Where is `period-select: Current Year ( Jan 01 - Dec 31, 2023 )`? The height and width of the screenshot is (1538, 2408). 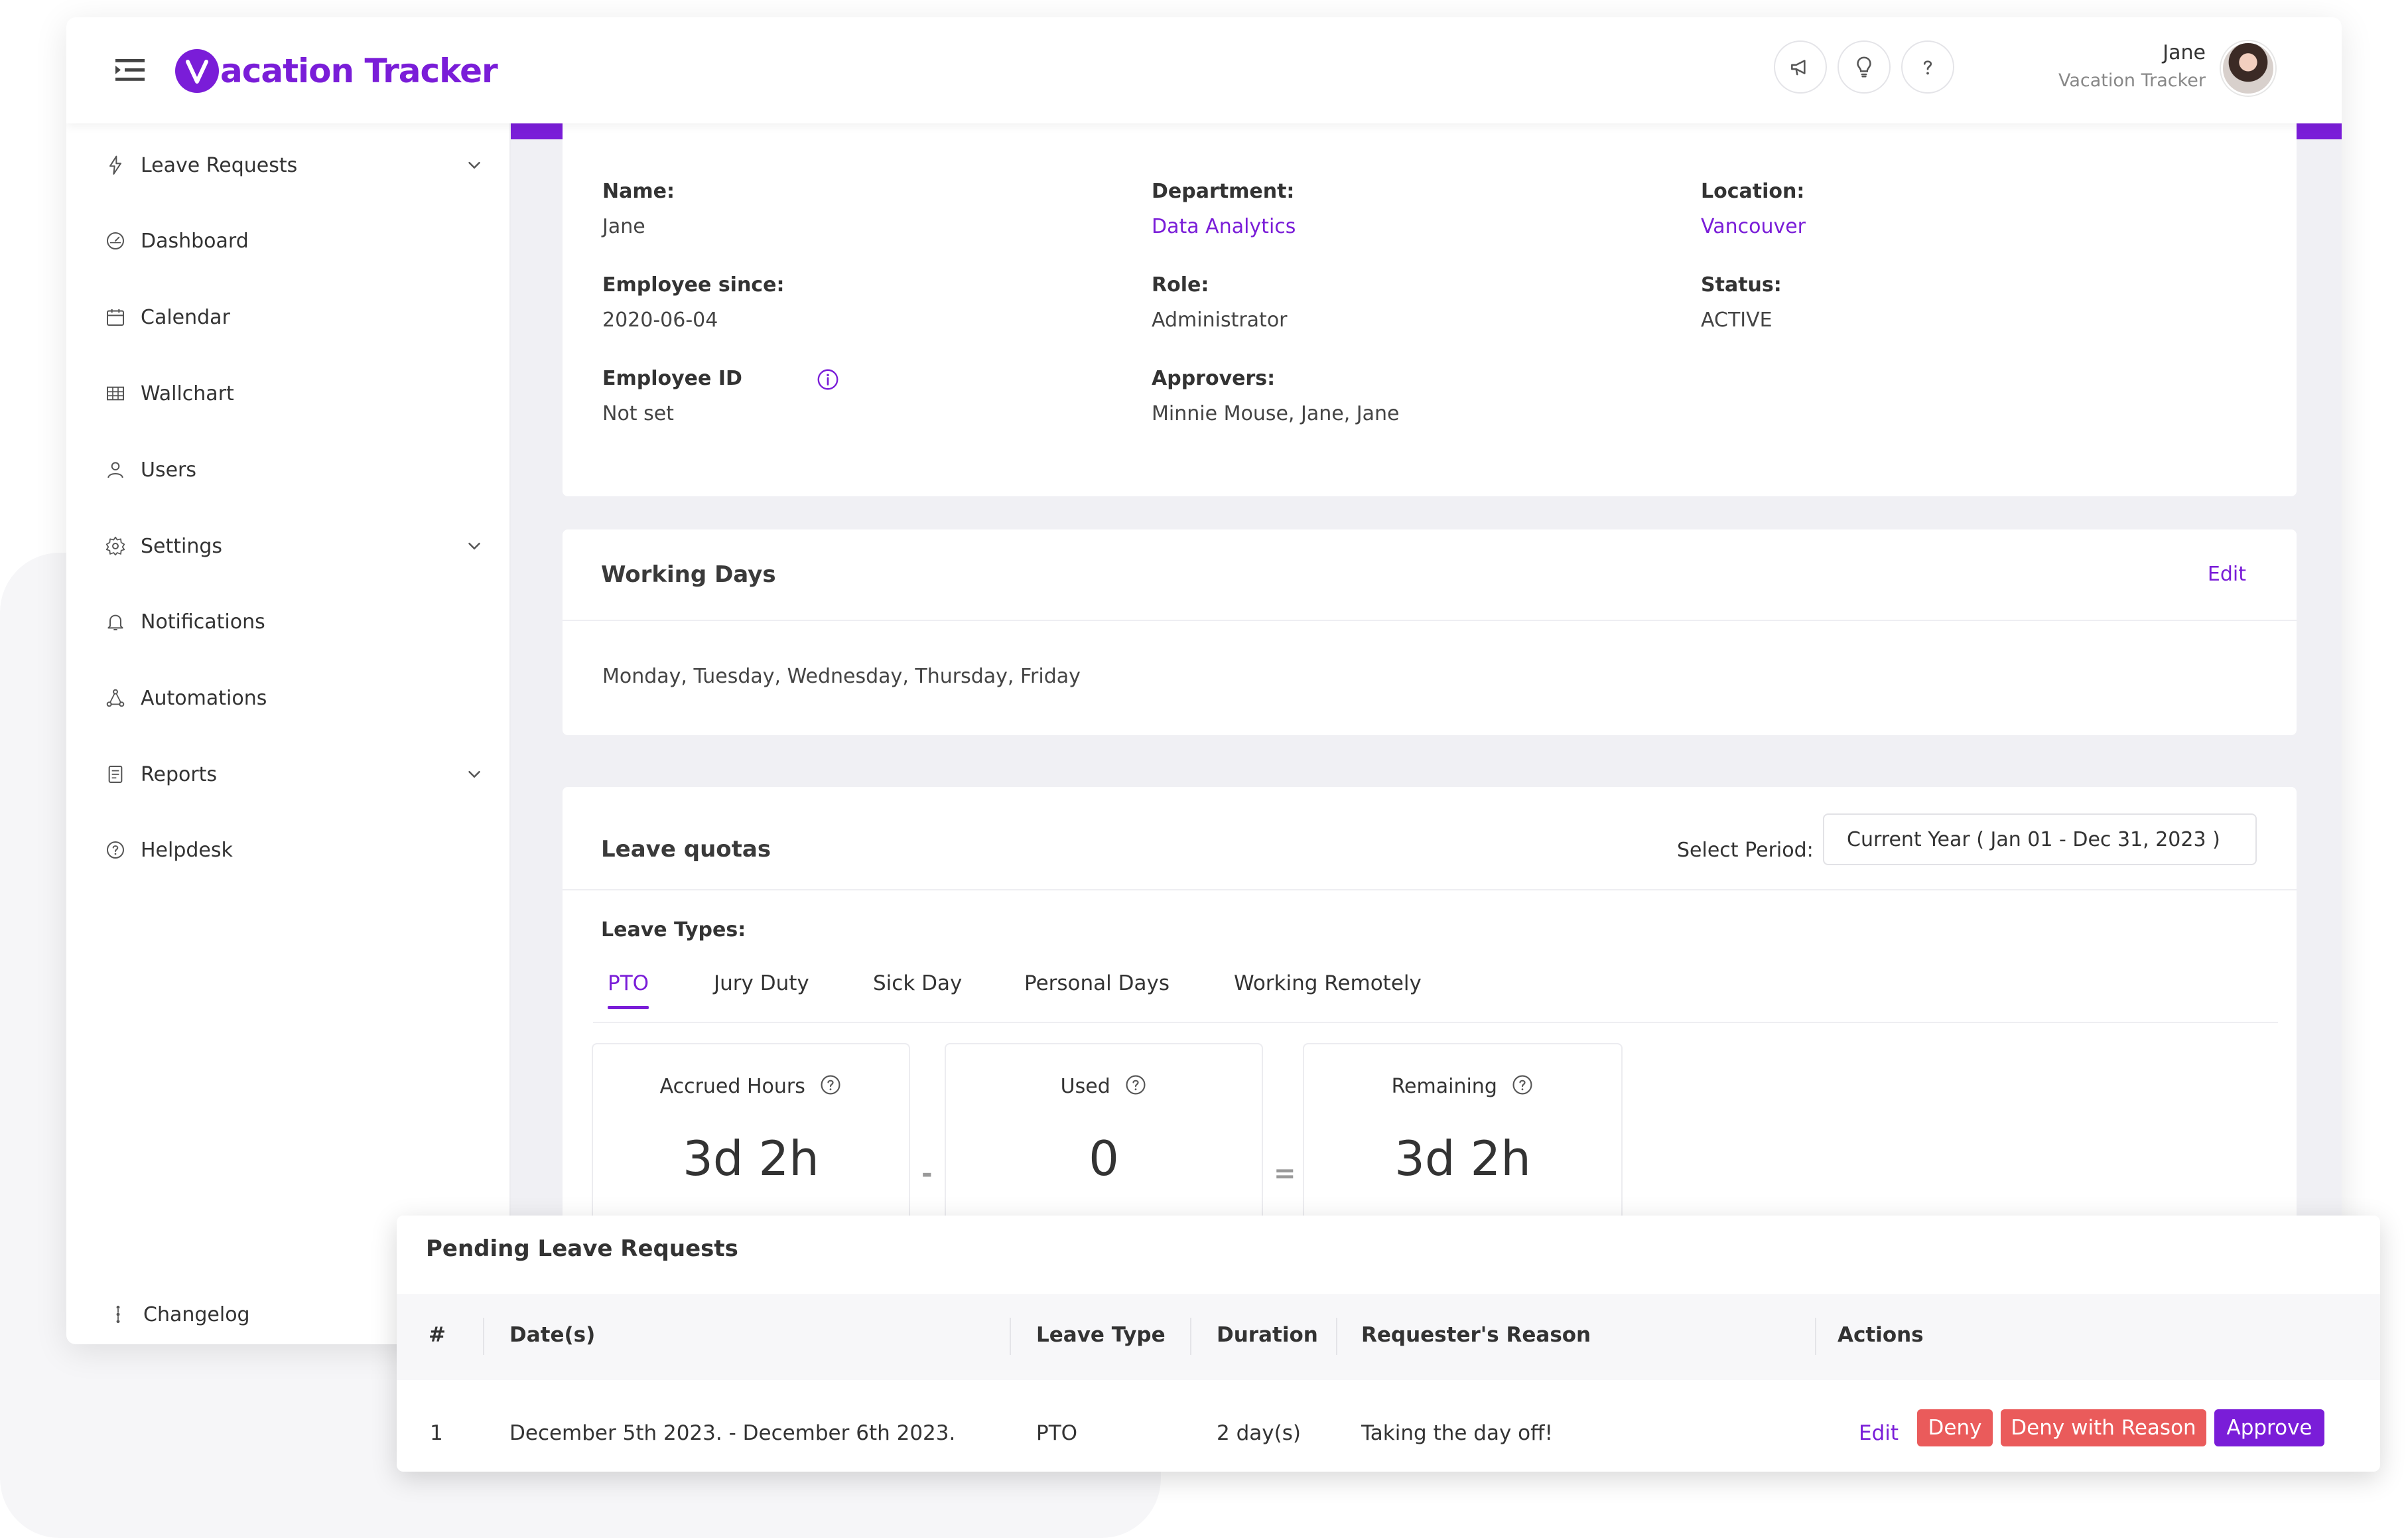 period-select: Current Year ( Jan 01 - Dec 31, 2023 ) is located at coordinates (2040, 839).